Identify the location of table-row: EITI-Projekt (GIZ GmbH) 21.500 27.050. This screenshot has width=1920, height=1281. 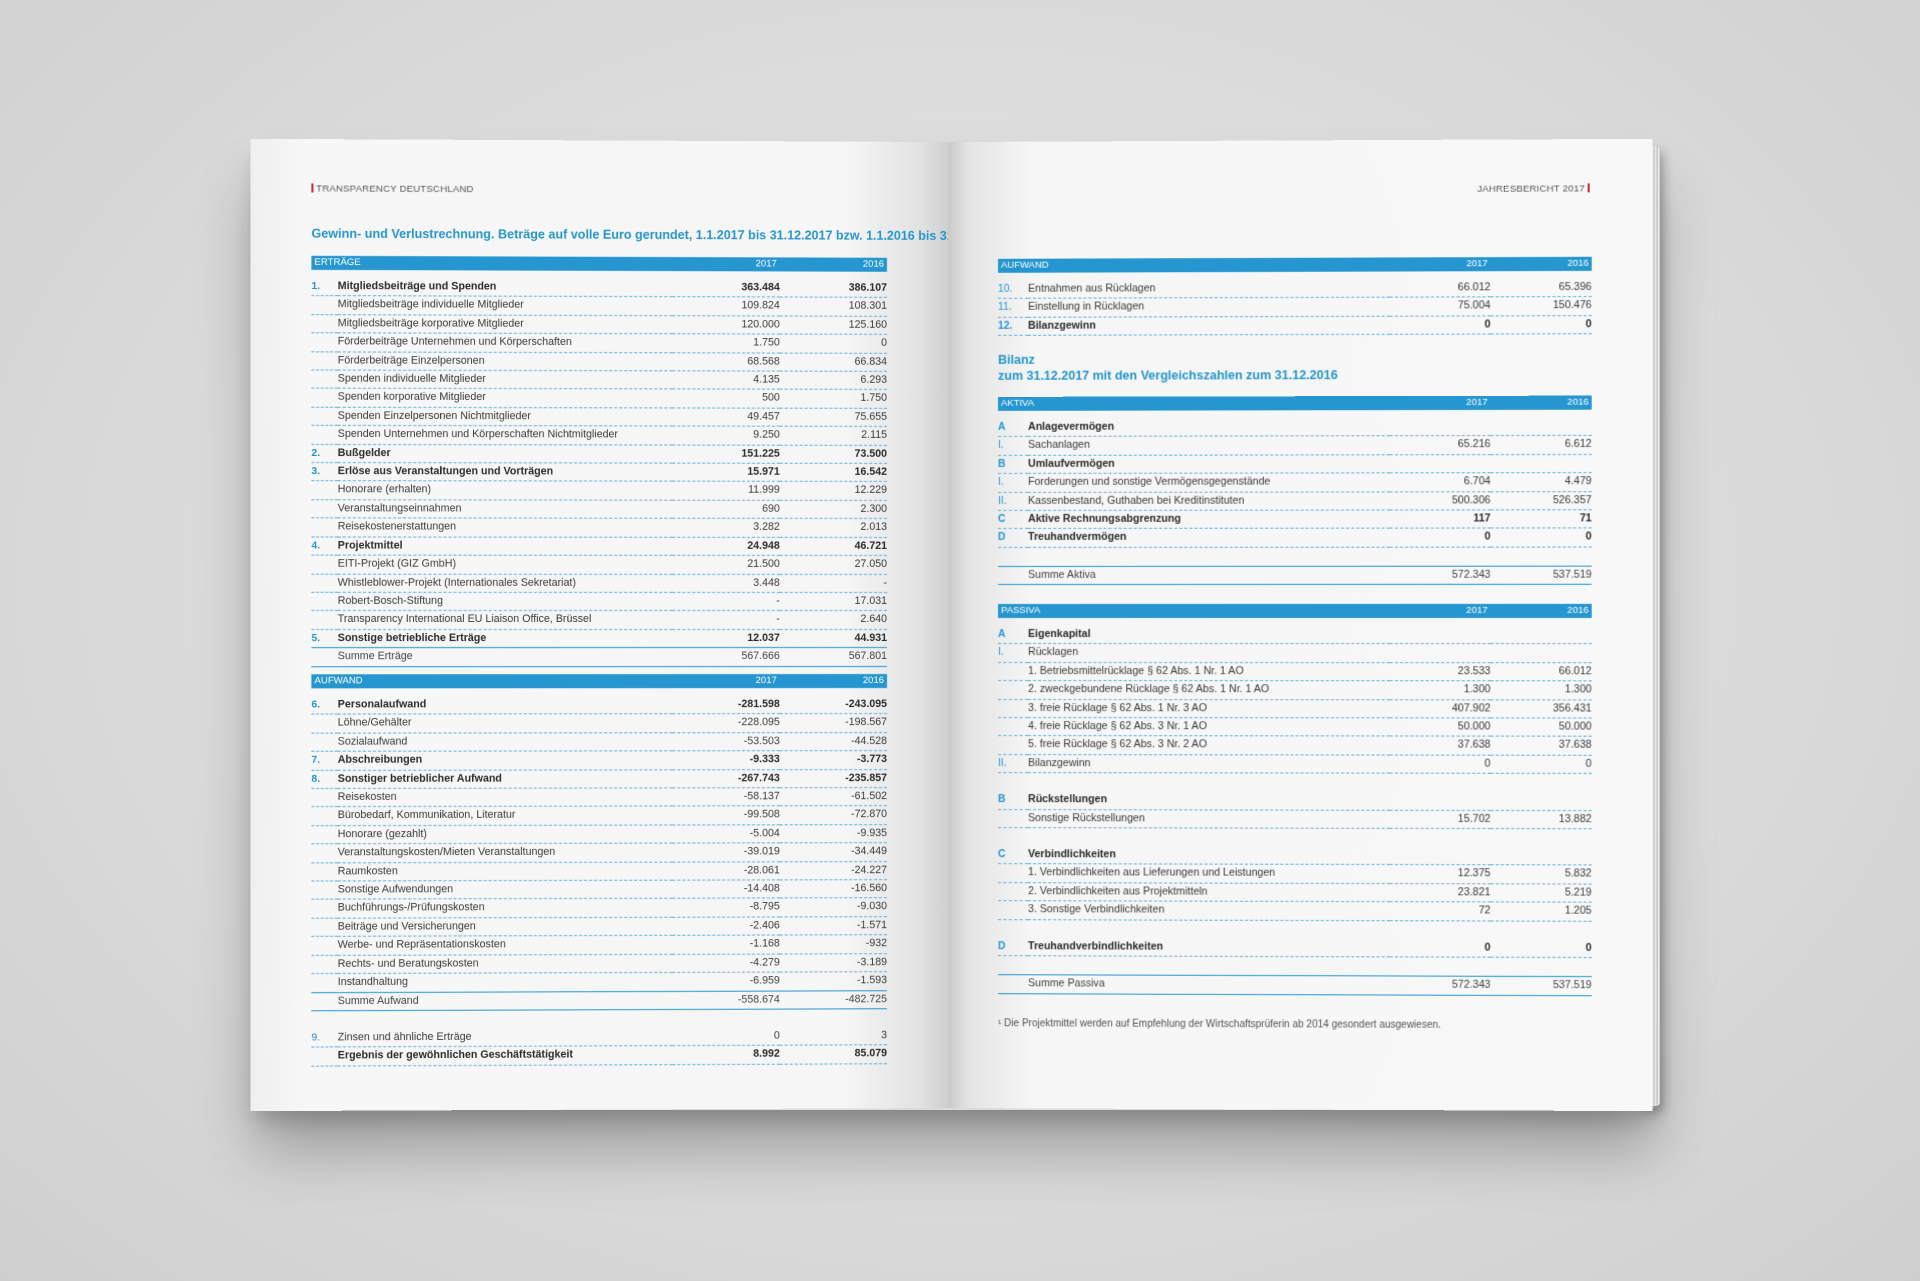
(599, 564).